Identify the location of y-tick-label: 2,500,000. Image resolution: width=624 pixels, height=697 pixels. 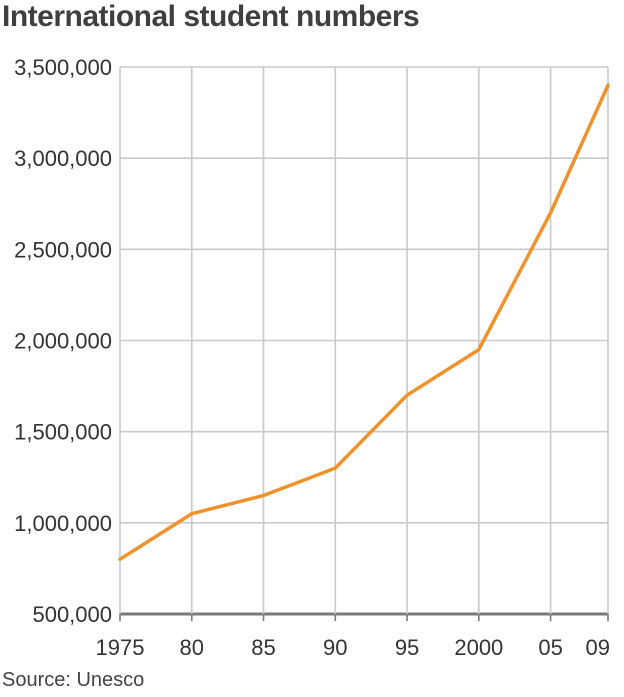
(63, 249).